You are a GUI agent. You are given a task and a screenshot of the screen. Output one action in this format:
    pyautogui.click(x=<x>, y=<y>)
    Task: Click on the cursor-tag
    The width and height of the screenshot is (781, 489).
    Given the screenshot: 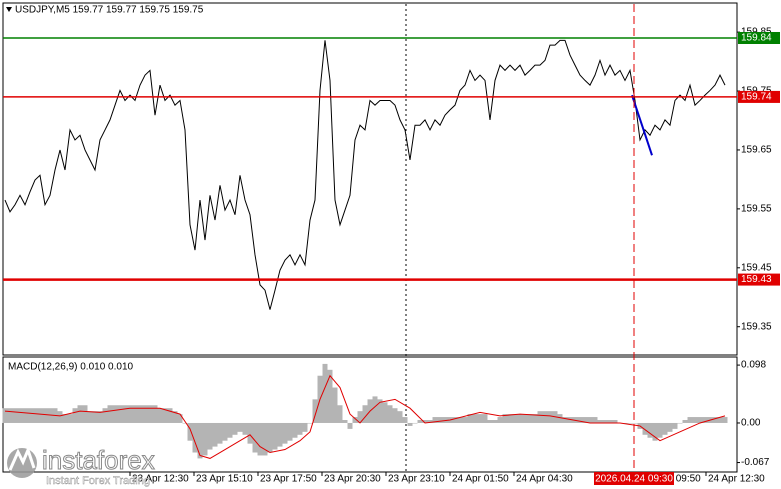 What is the action you would take?
    pyautogui.click(x=634, y=478)
    